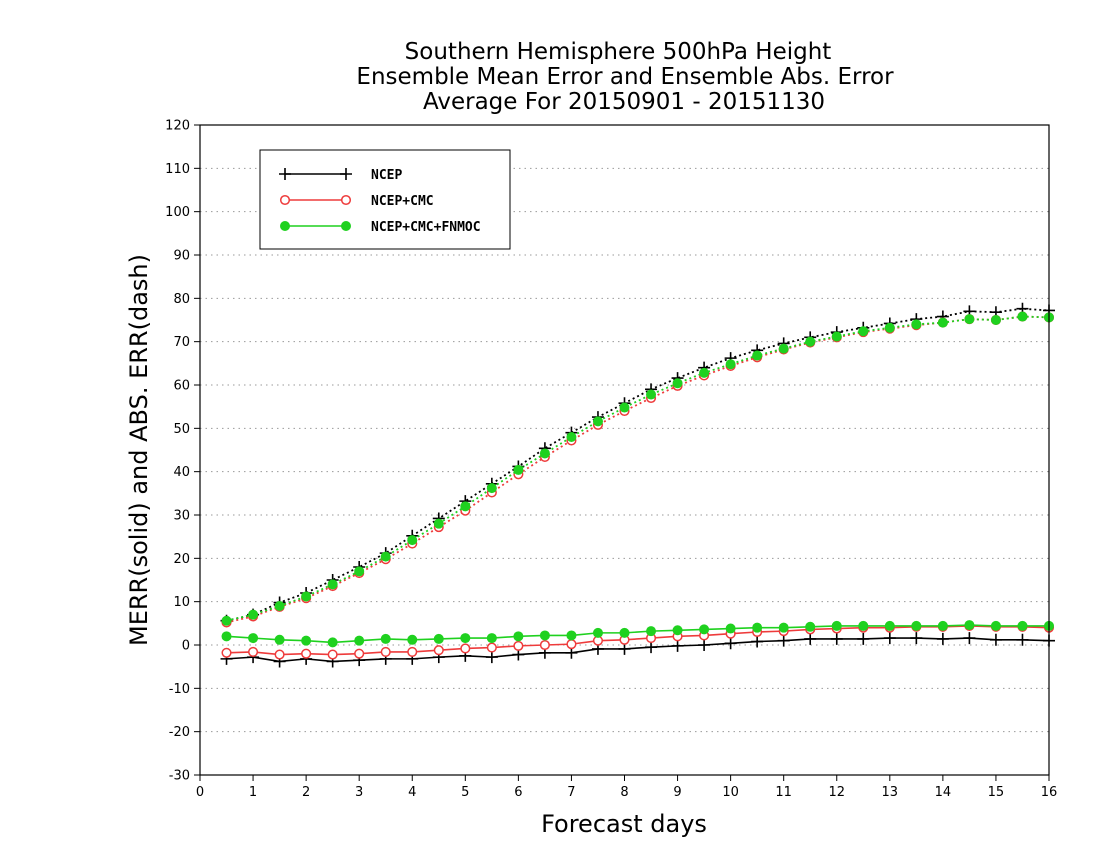 The height and width of the screenshot is (850, 1100). What do you see at coordinates (181, 429) in the screenshot?
I see `y-tick-label: 50` at bounding box center [181, 429].